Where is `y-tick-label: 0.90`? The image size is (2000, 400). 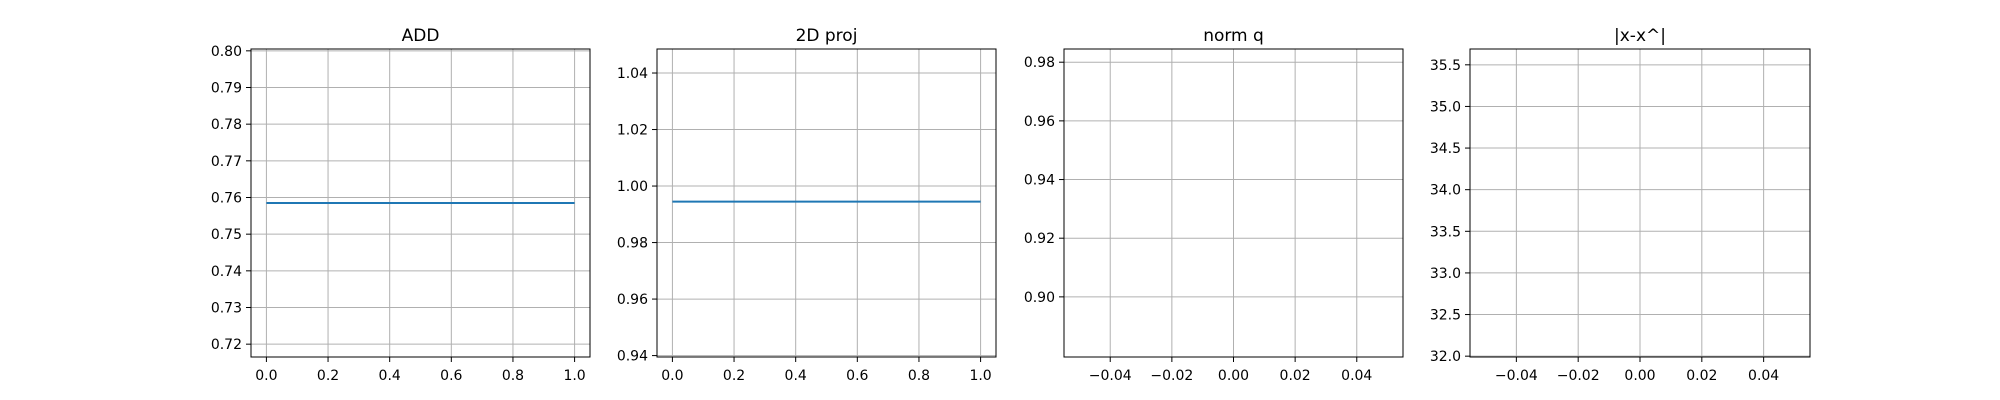
y-tick-label: 0.90 is located at coordinates (1039, 298).